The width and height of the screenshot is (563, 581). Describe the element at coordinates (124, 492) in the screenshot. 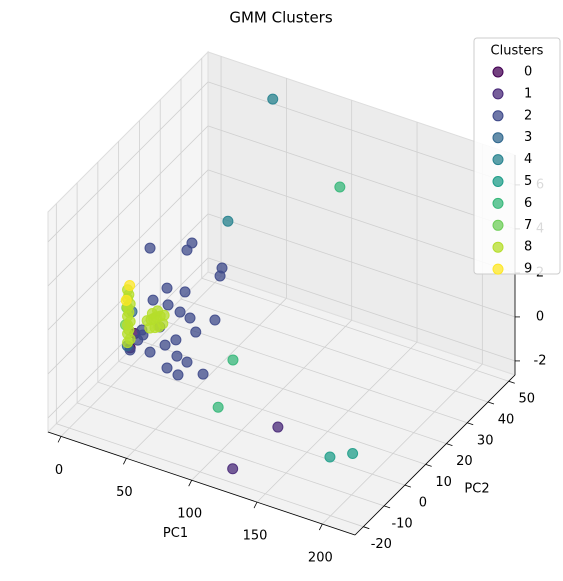

I see `x-tick-label: 50` at that location.